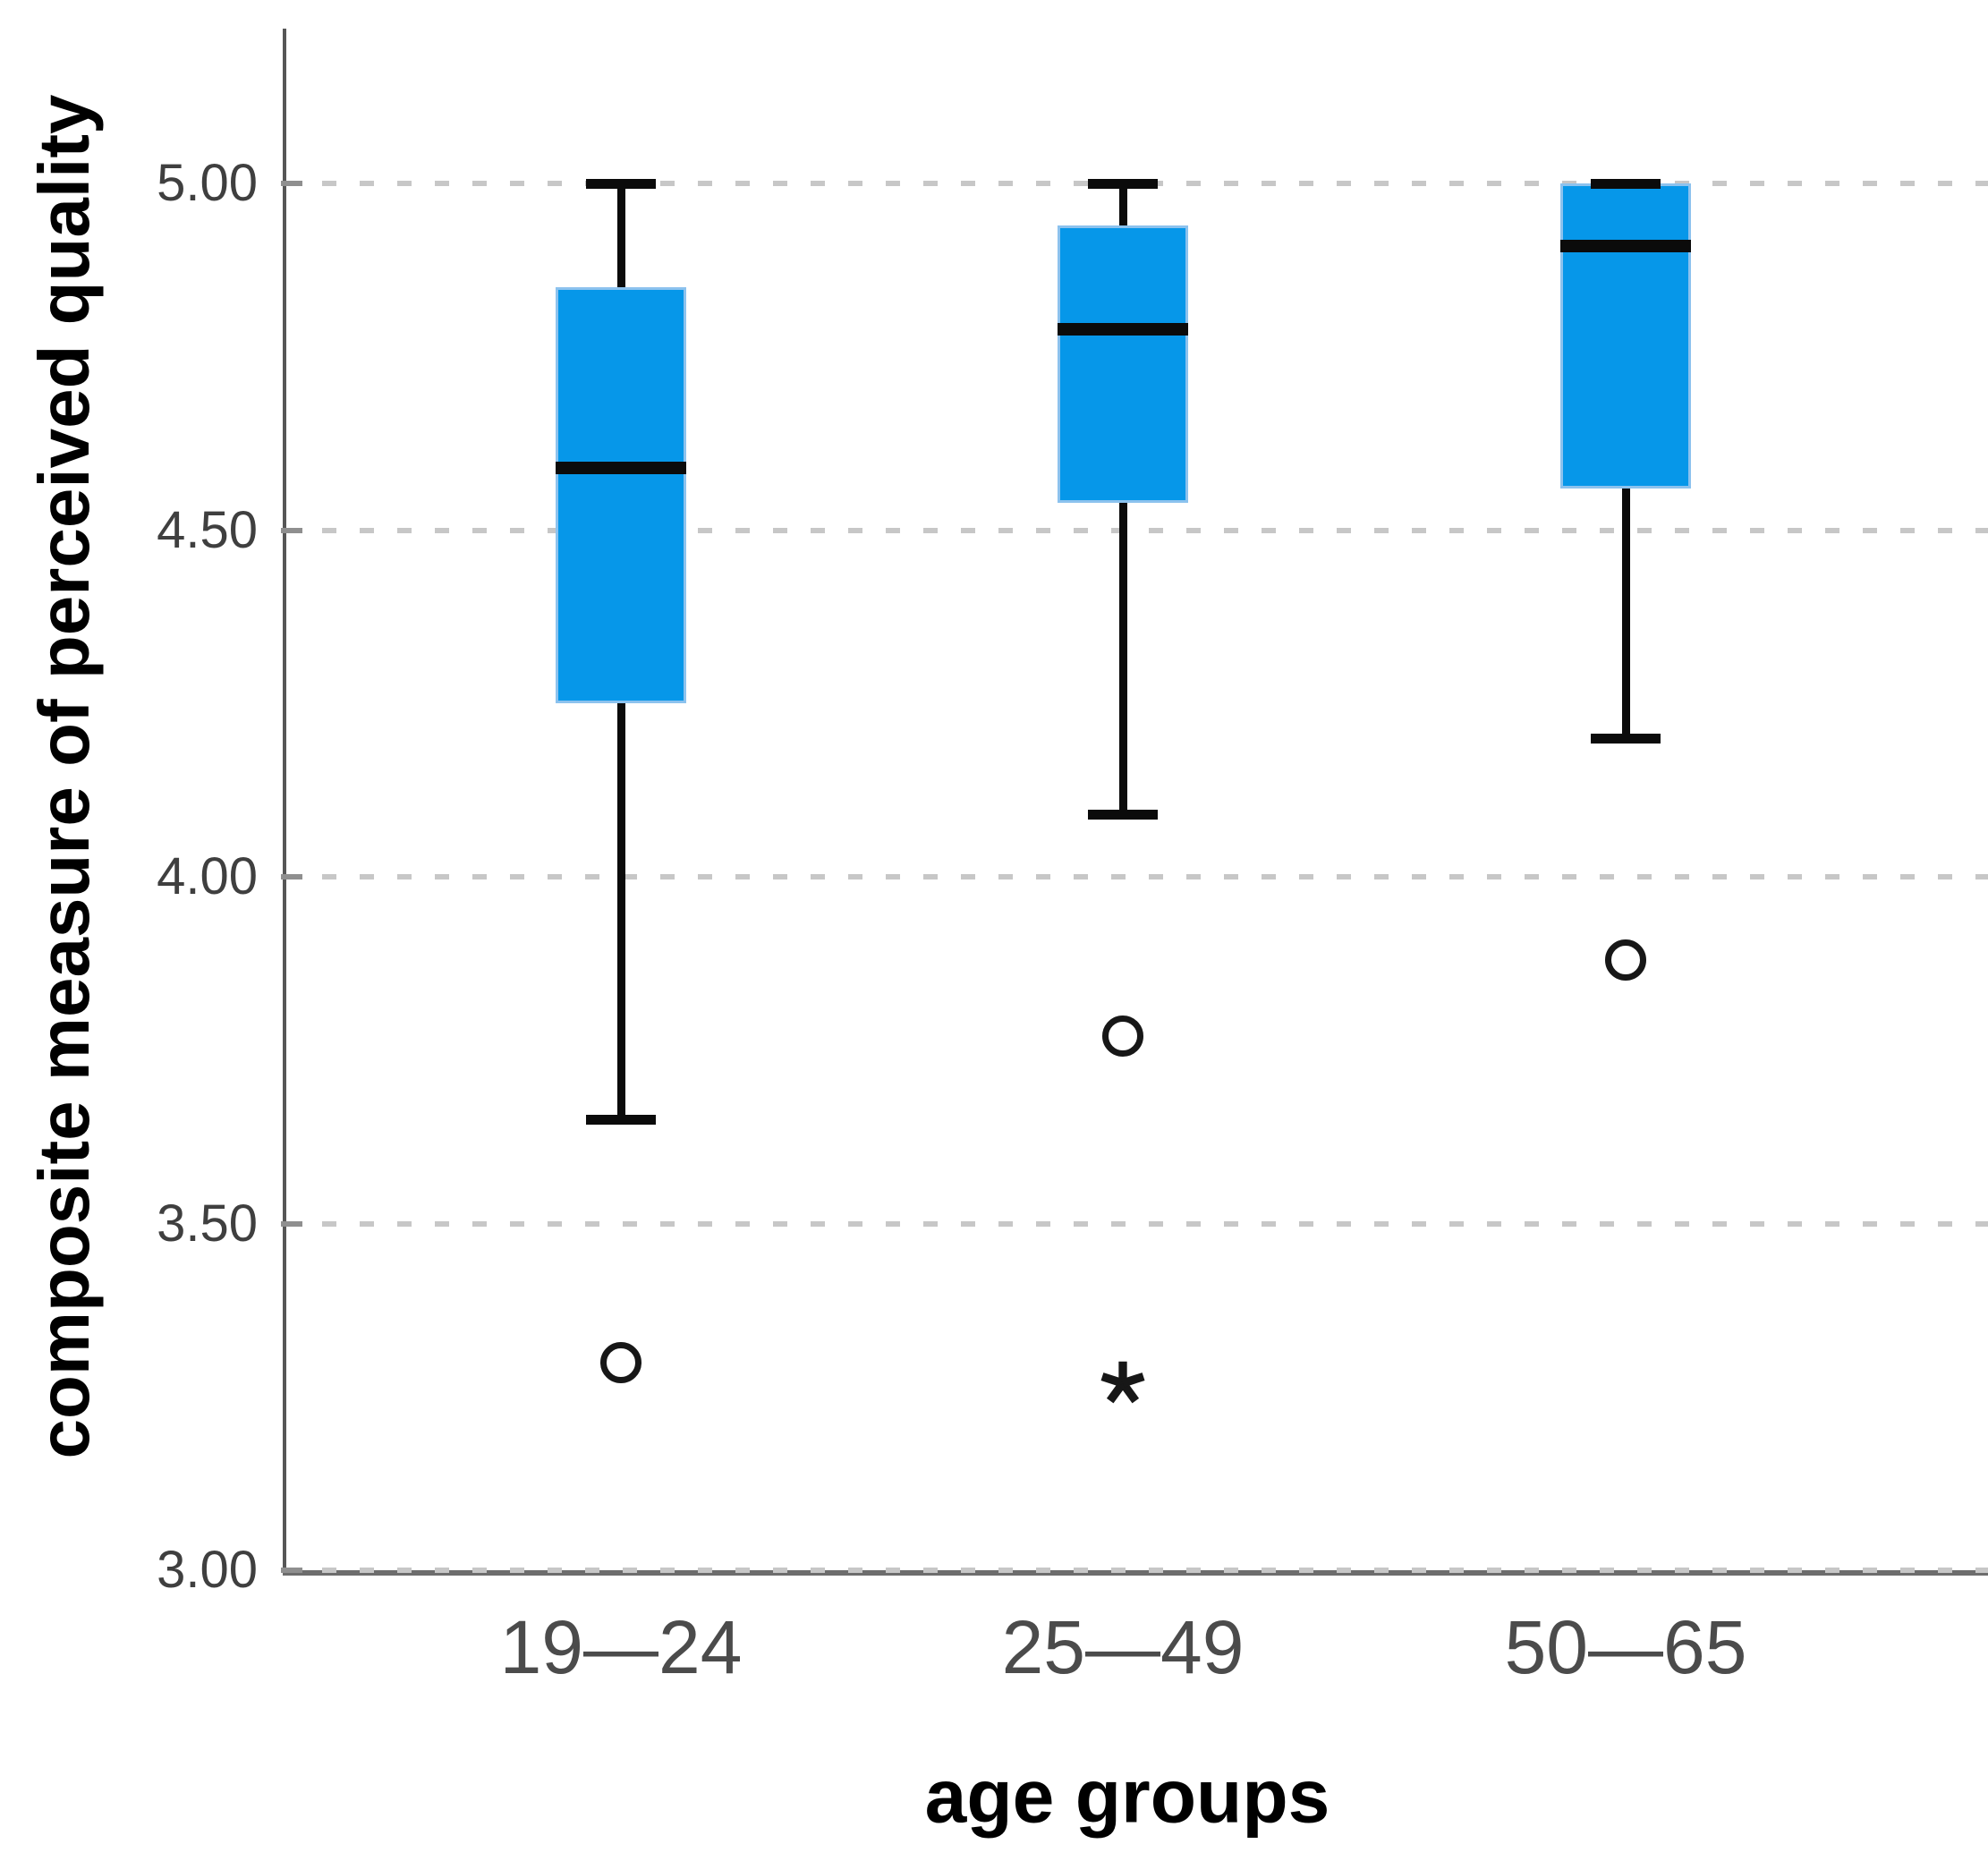  Describe the element at coordinates (207, 1570) in the screenshot. I see `y-tick-label-3.00: 3.00` at that location.